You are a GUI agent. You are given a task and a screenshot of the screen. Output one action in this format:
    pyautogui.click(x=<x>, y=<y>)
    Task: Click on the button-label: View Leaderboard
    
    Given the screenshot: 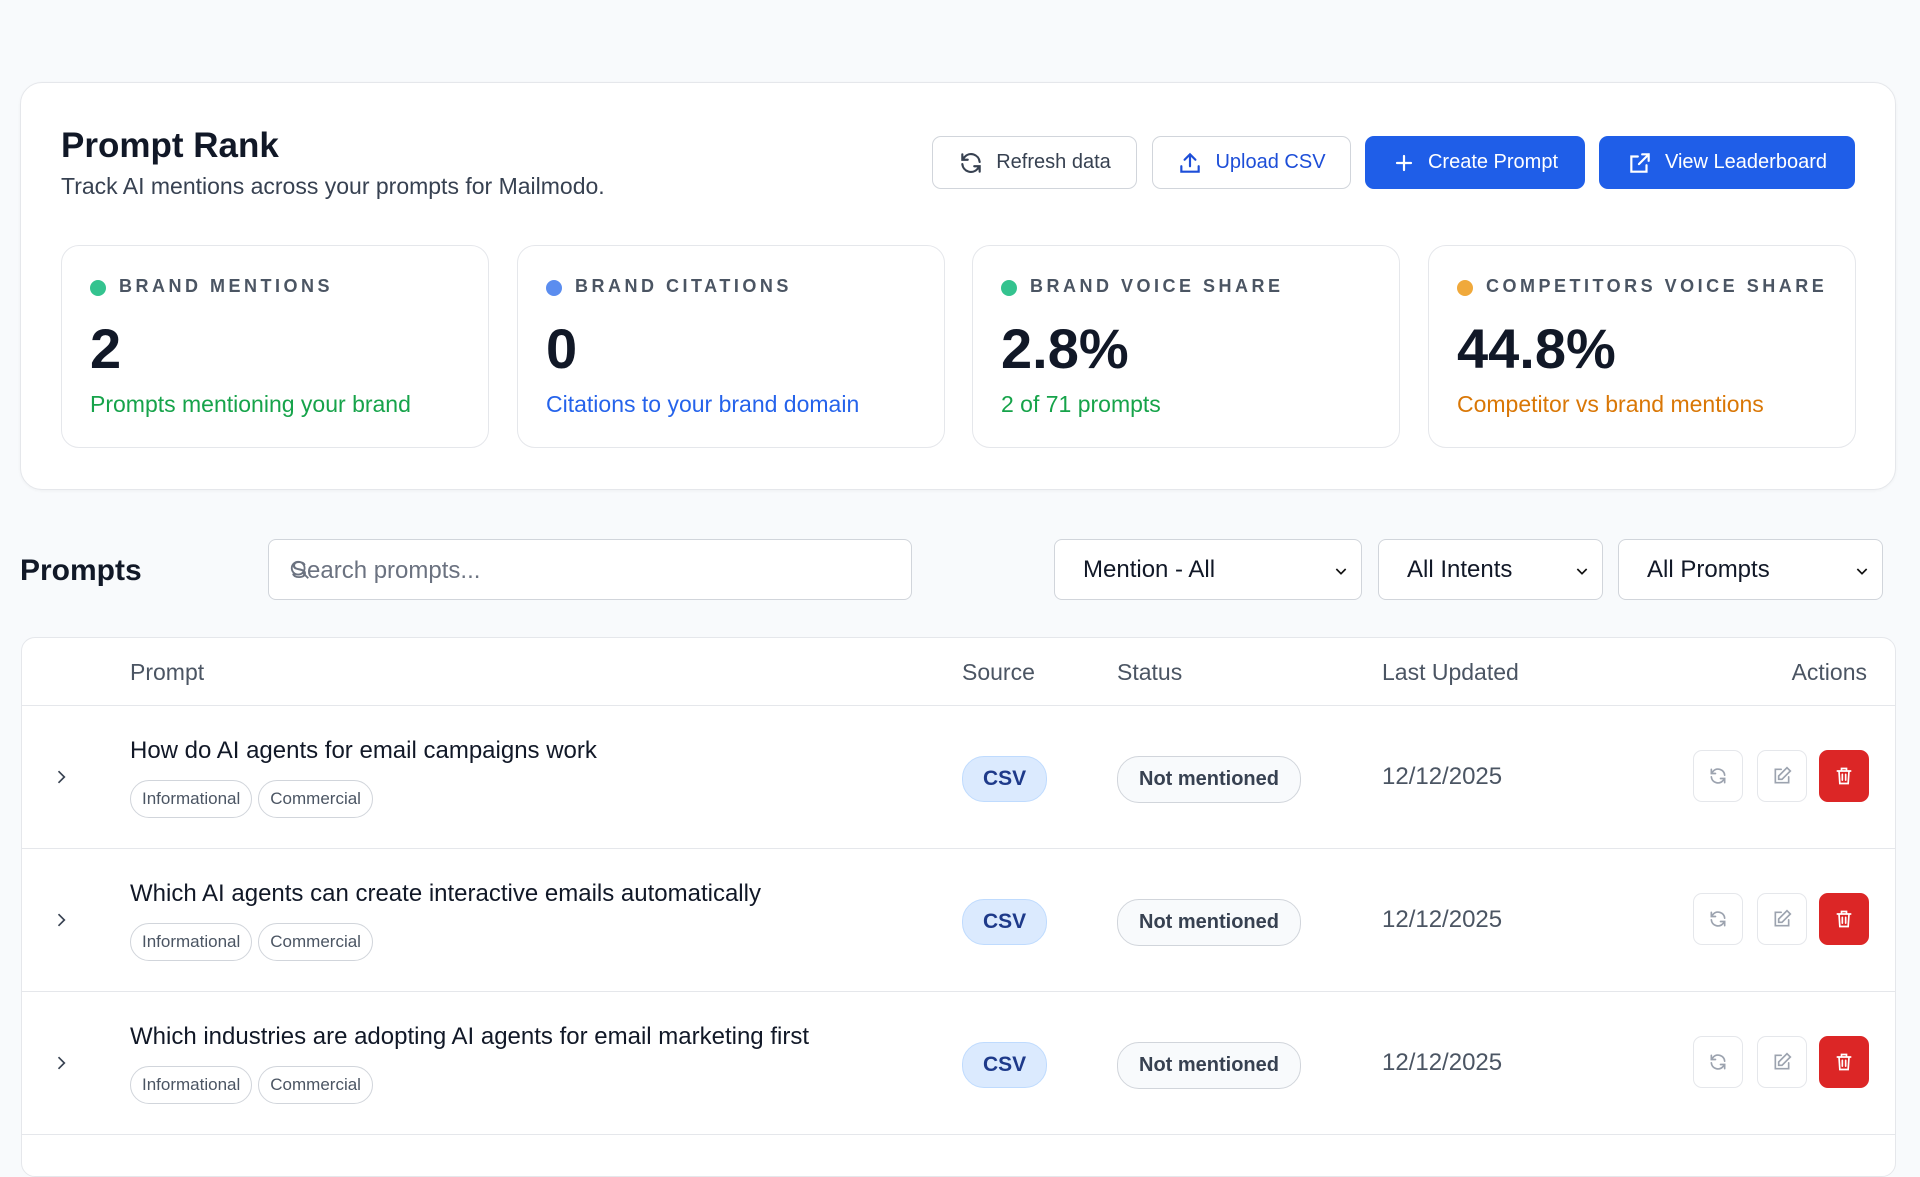 What is the action you would take?
    pyautogui.click(x=1746, y=162)
    